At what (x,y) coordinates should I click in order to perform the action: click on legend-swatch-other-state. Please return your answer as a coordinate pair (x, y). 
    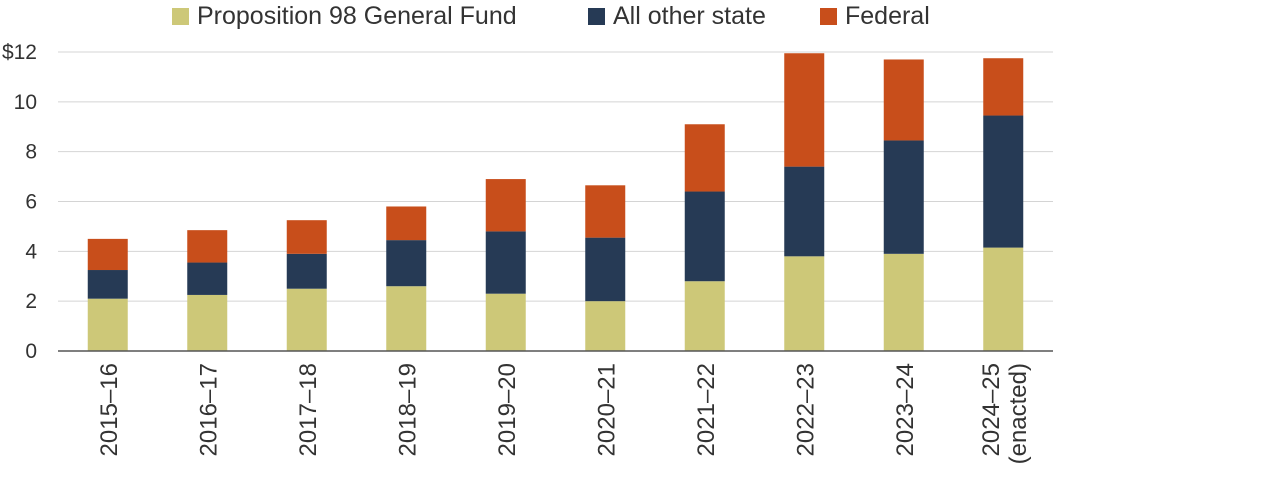
    Looking at the image, I should click on (596, 16).